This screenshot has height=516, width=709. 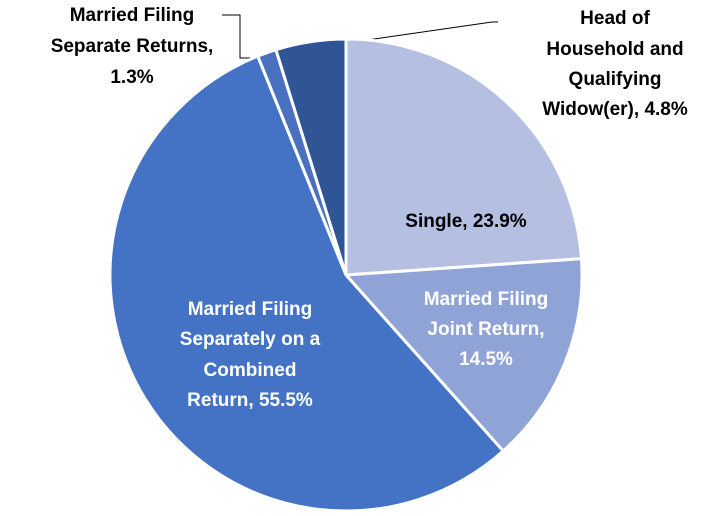 What do you see at coordinates (466, 221) in the screenshot?
I see `data-label: Single, 23.9%` at bounding box center [466, 221].